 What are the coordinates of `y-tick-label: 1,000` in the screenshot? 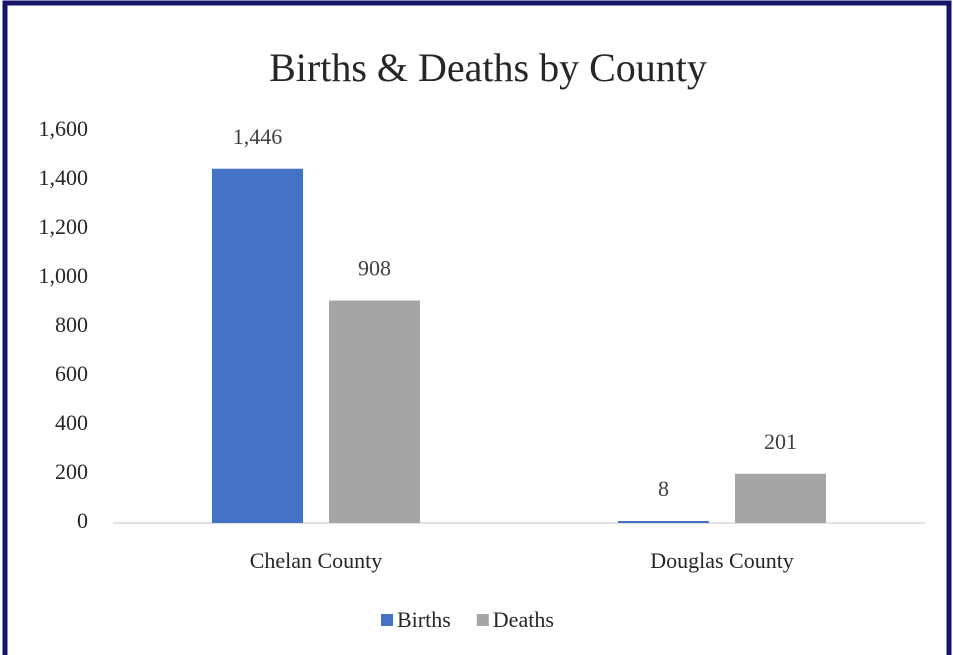 It's located at (64, 275).